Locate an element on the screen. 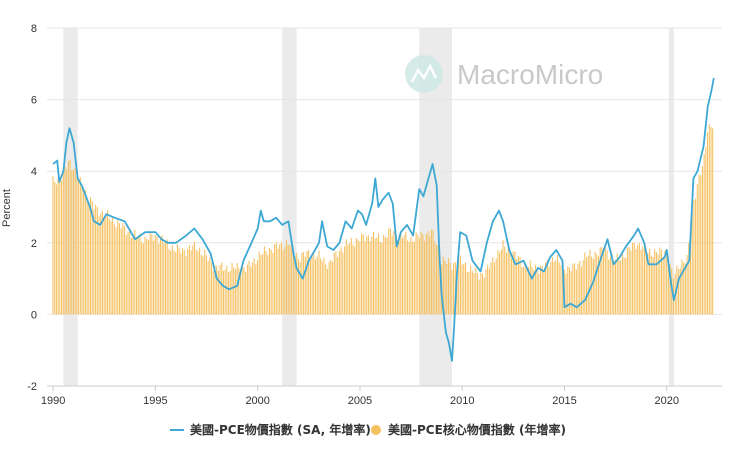 The image size is (740, 467). y-axis-label: Percent is located at coordinates (7, 208).